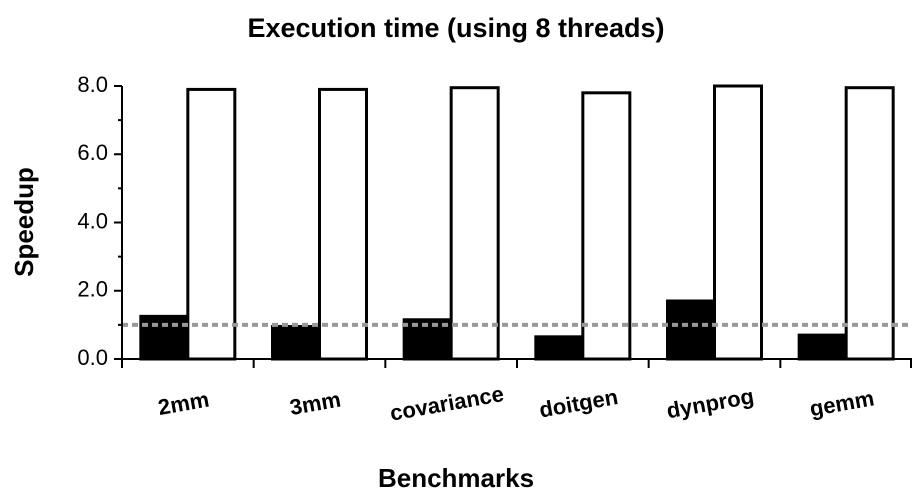 The height and width of the screenshot is (496, 912). I want to click on y-tick-label: 2.0, so click(92, 289).